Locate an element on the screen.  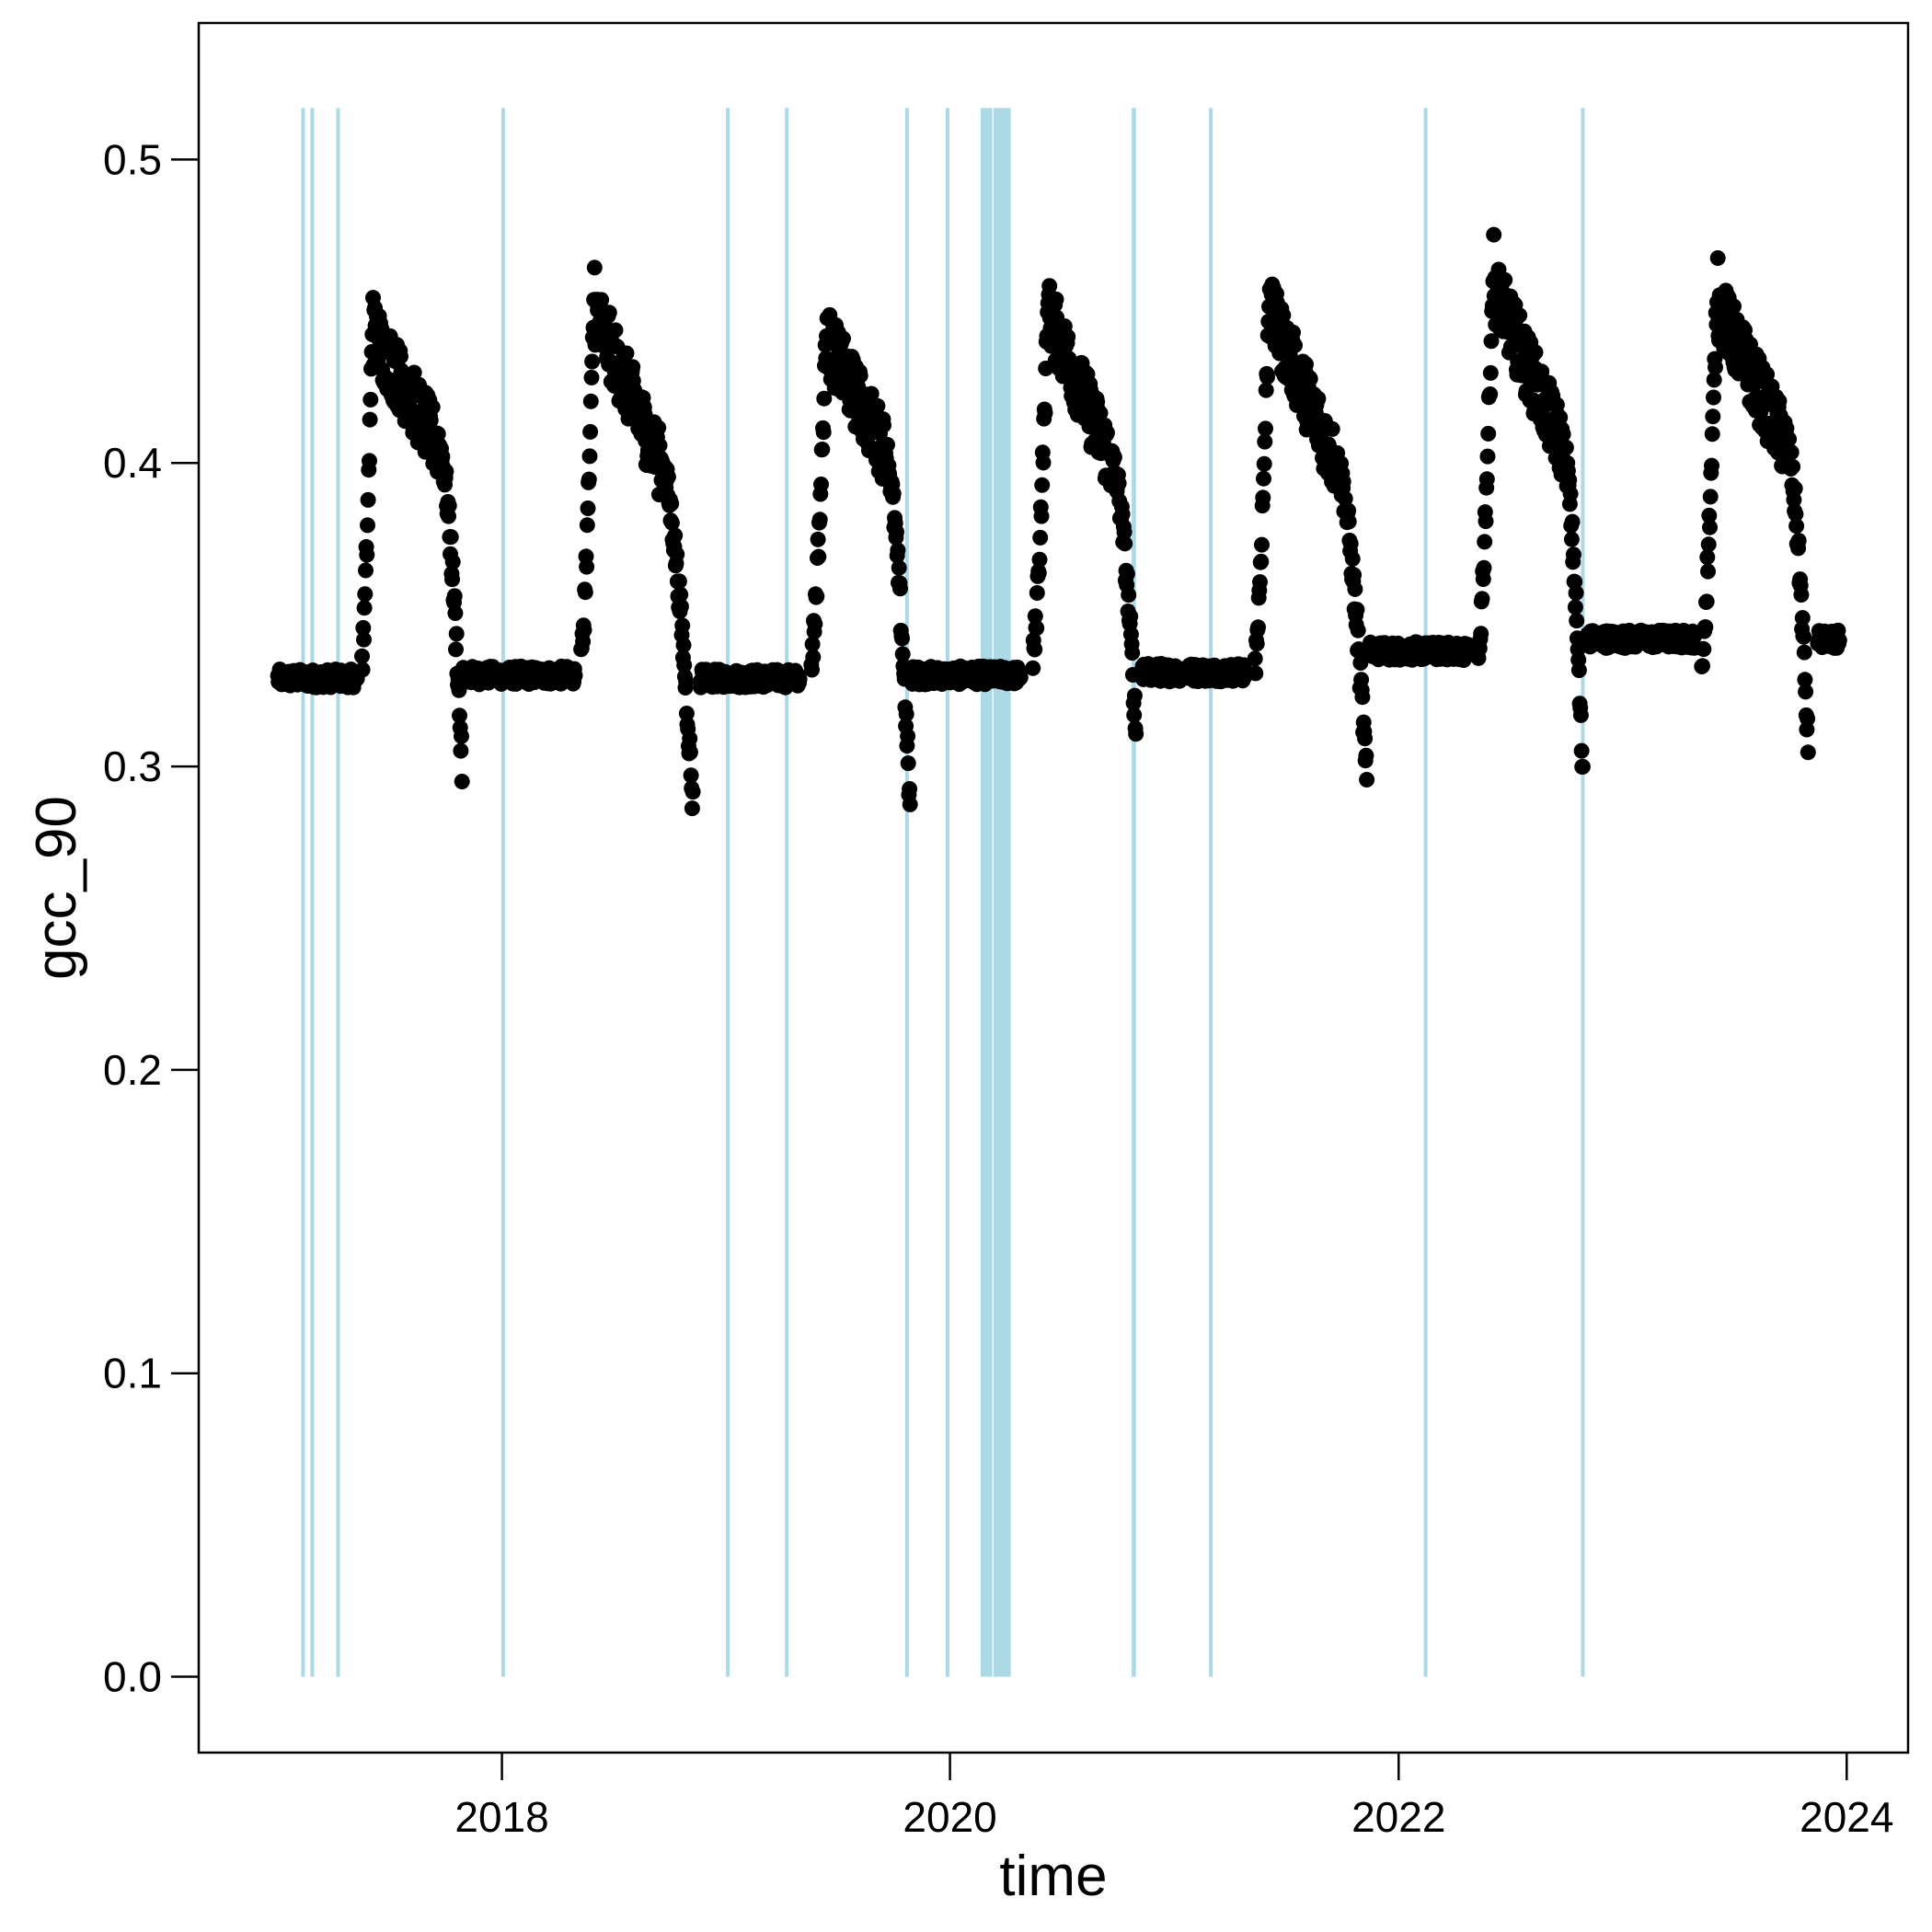
y-axis-title: gcc_90 is located at coordinates (56, 888).